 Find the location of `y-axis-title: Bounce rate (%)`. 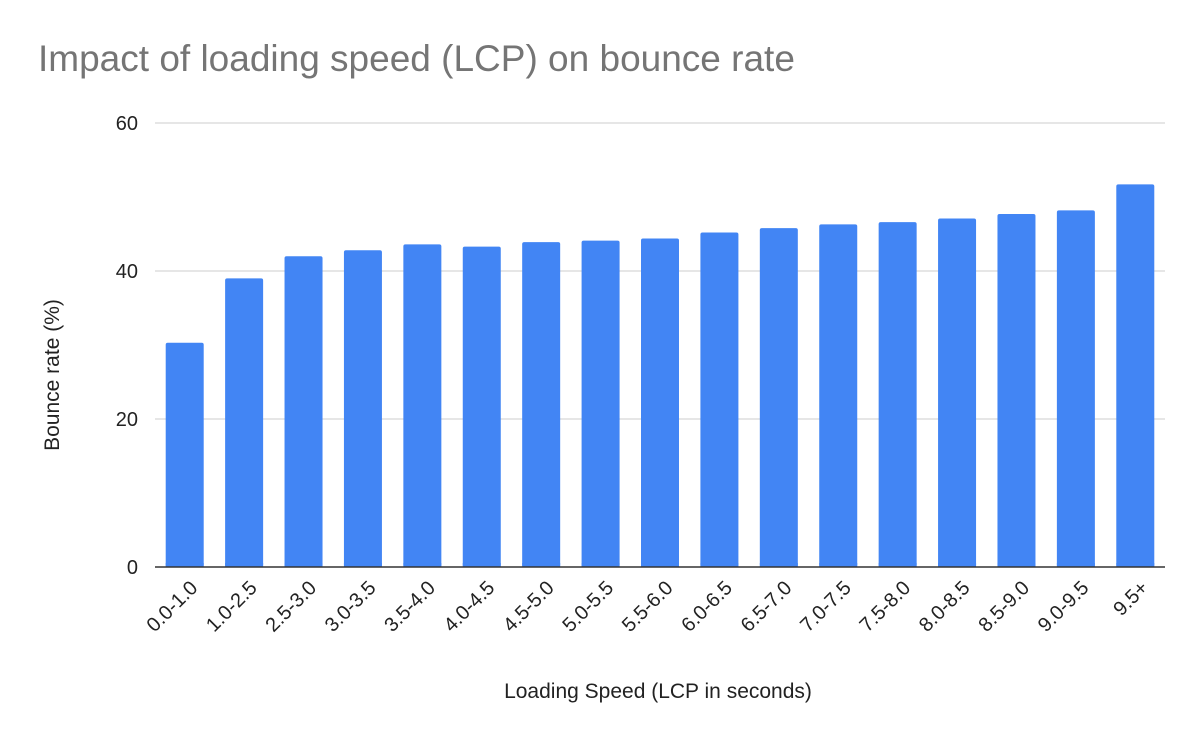

y-axis-title: Bounce rate (%) is located at coordinates (52, 375).